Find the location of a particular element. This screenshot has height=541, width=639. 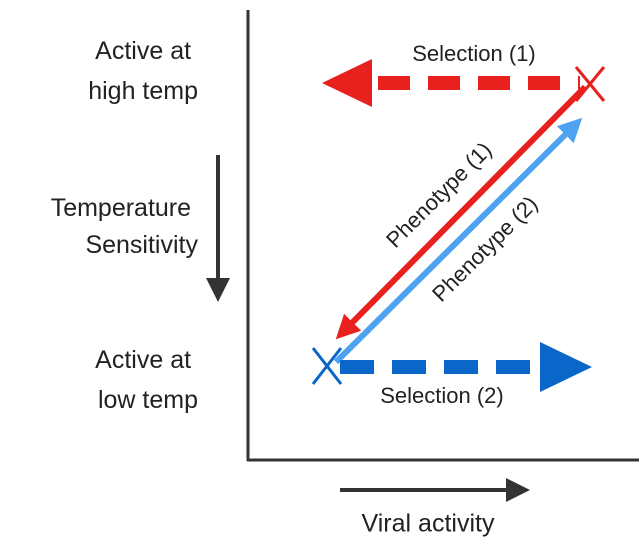

y-top-label: Active at high temp is located at coordinates (143, 71).